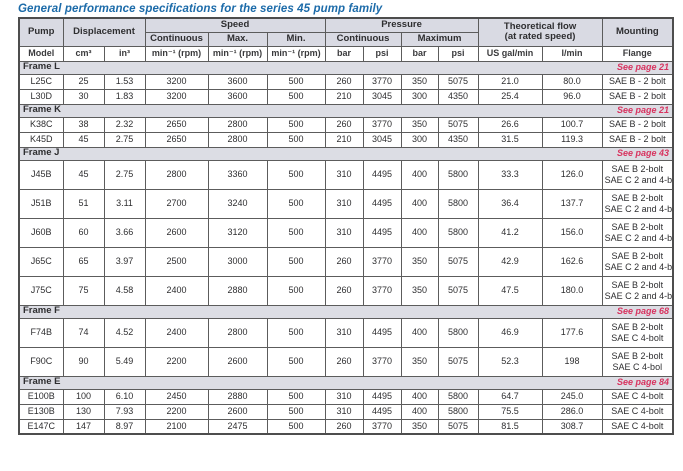 The height and width of the screenshot is (471, 683). I want to click on value-cell: 126.0, so click(572, 174).